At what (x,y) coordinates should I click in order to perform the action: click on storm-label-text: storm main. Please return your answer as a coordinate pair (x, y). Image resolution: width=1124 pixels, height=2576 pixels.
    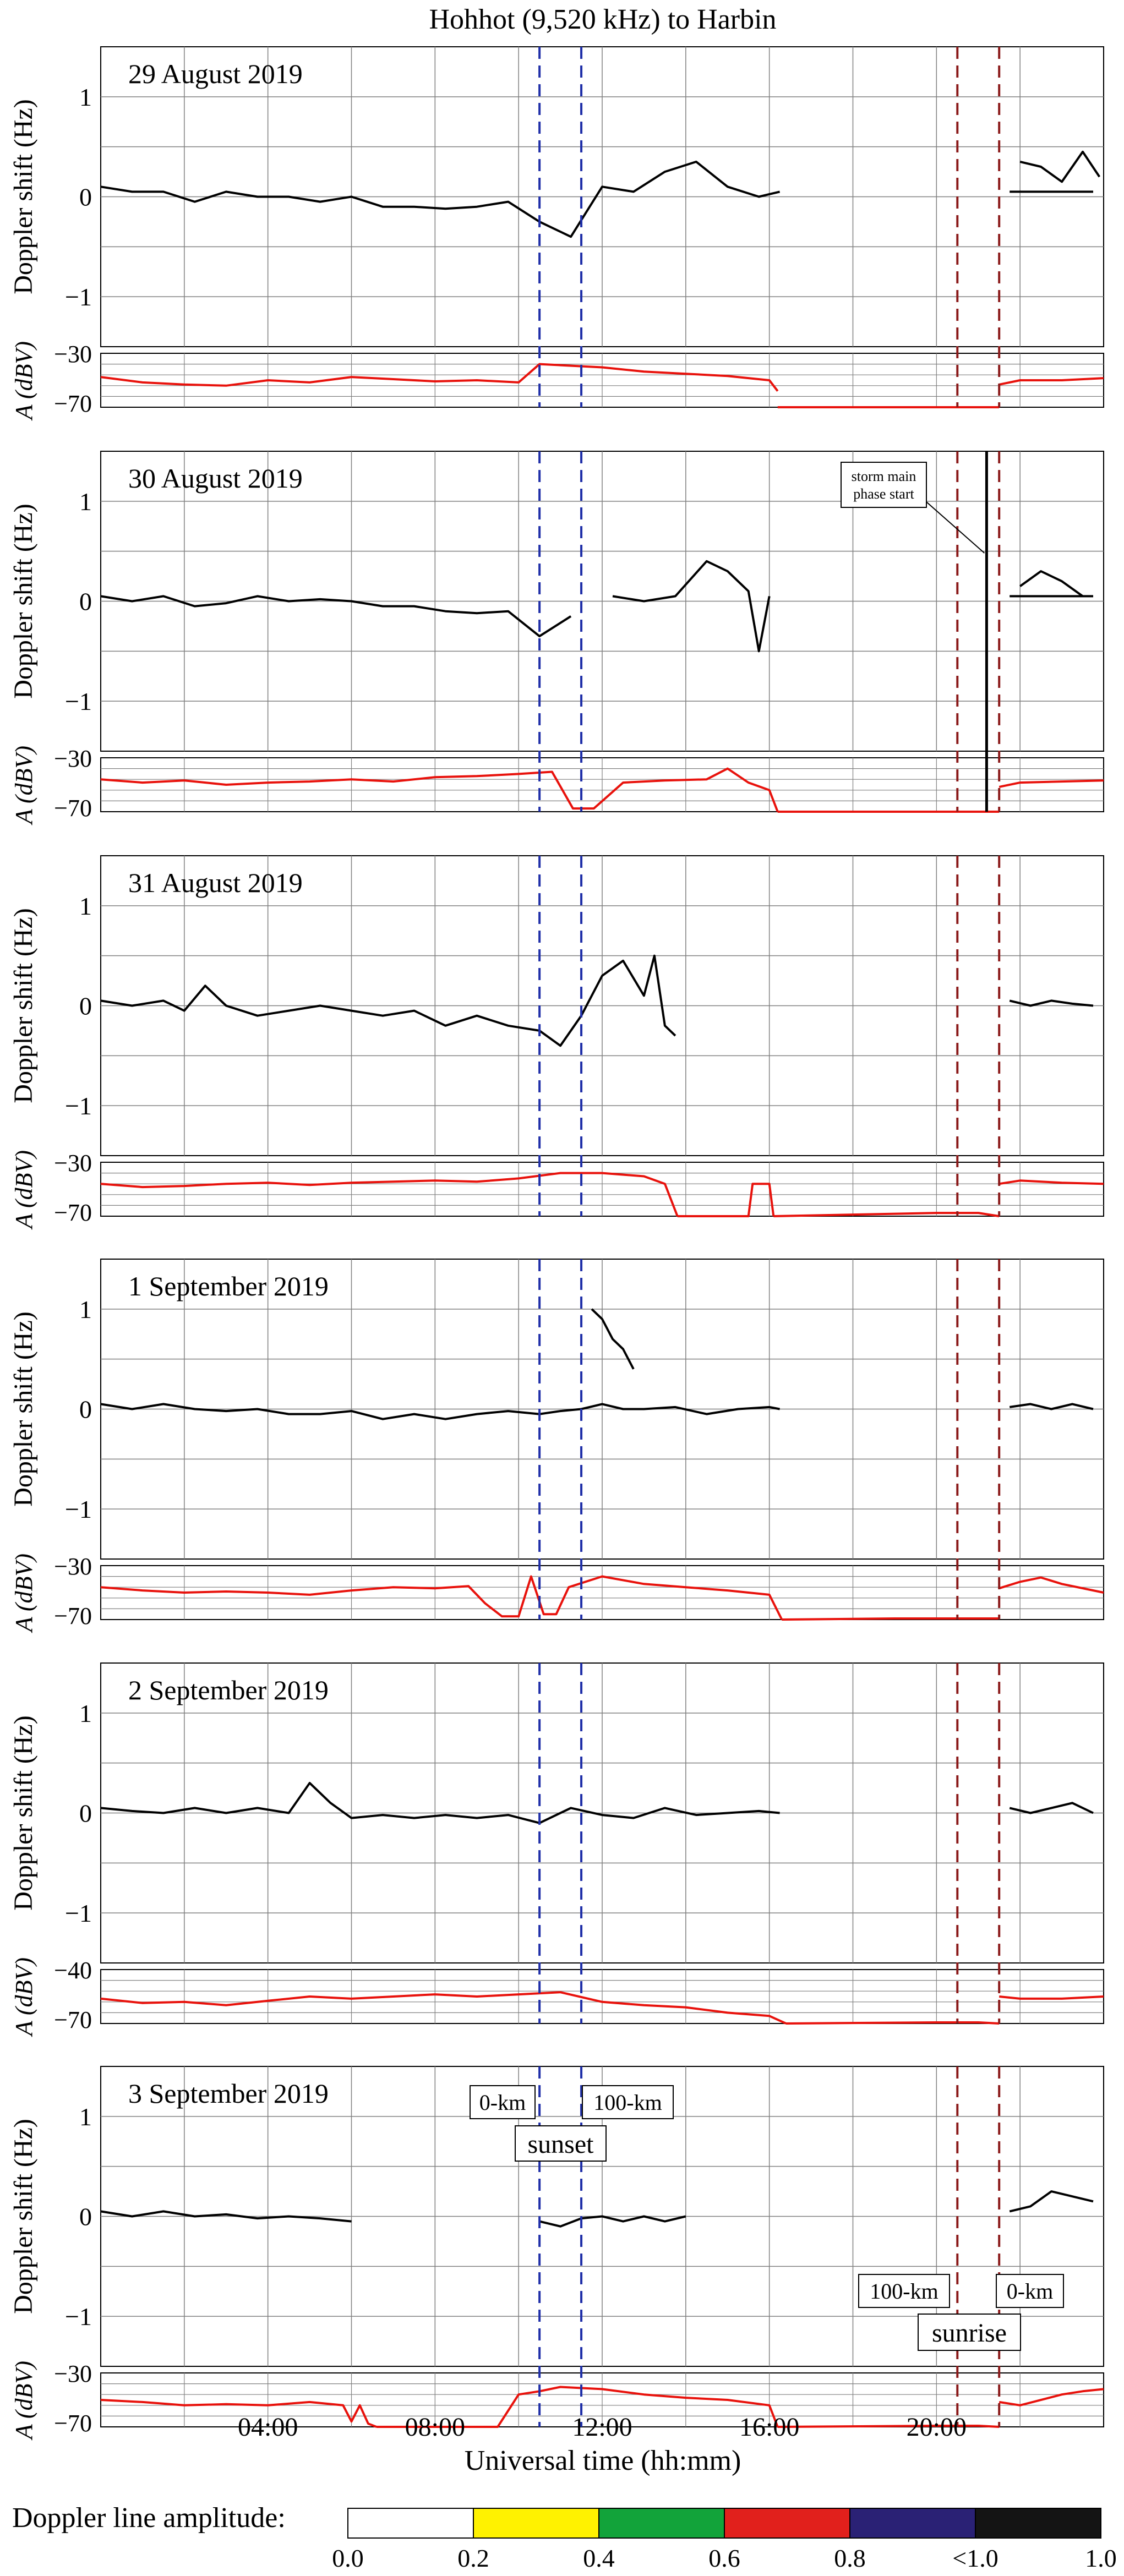
    Looking at the image, I should click on (884, 476).